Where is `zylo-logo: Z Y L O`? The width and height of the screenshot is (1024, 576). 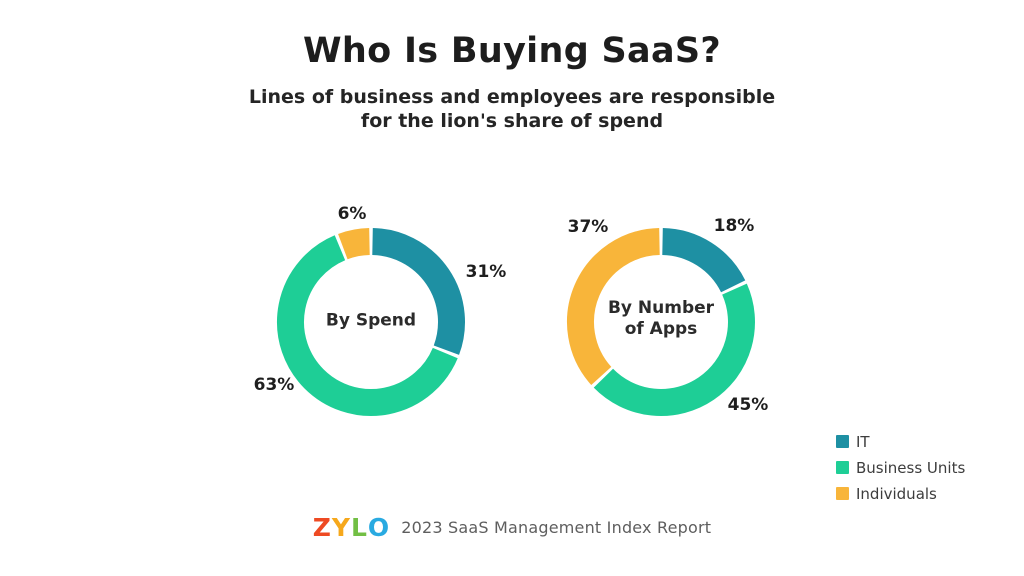 zylo-logo: Z Y L O is located at coordinates (351, 527).